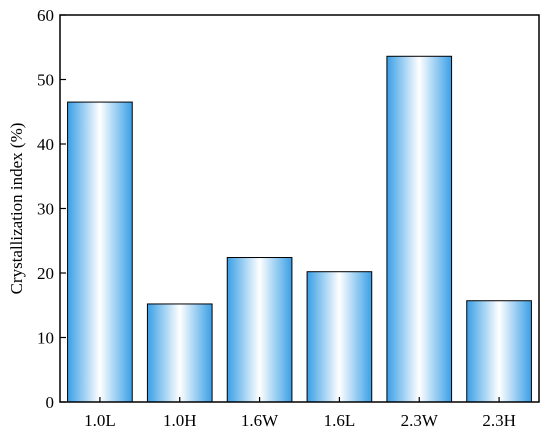 This screenshot has height=438, width=550. Describe the element at coordinates (50, 402) in the screenshot. I see `y-tick-label: 0` at that location.